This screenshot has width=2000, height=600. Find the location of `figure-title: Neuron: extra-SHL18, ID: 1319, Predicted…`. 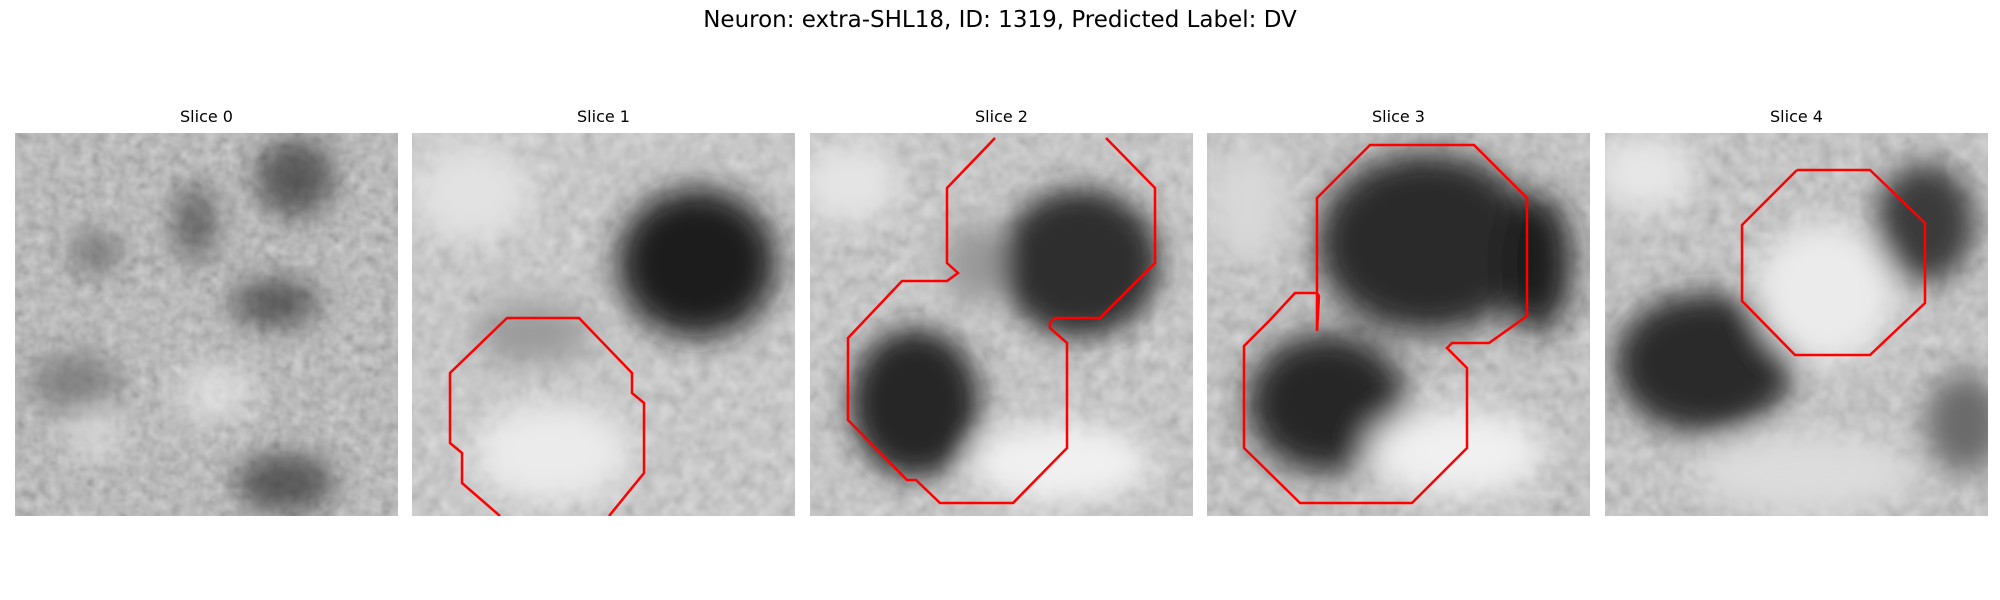

figure-title: Neuron: extra-SHL18, ID: 1319, Predicted… is located at coordinates (1000, 20).